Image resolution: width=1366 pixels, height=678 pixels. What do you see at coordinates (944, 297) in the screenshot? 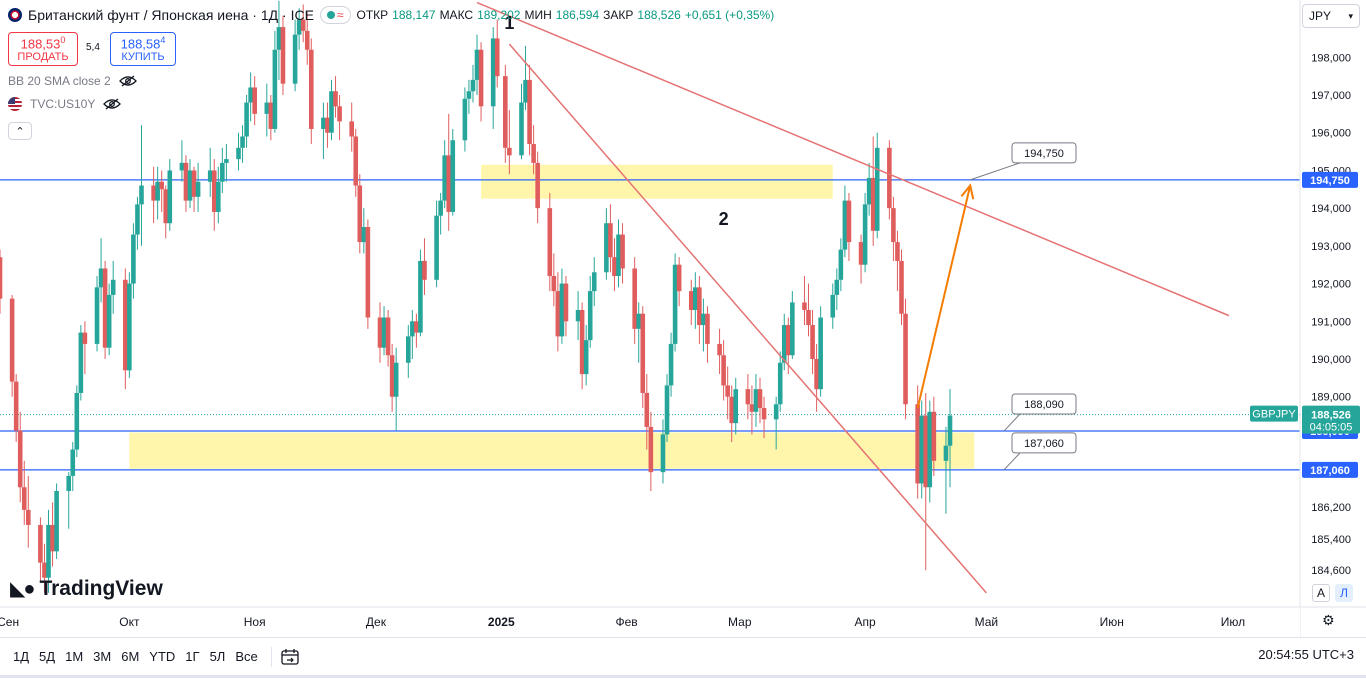
I see `projection-arrow` at bounding box center [944, 297].